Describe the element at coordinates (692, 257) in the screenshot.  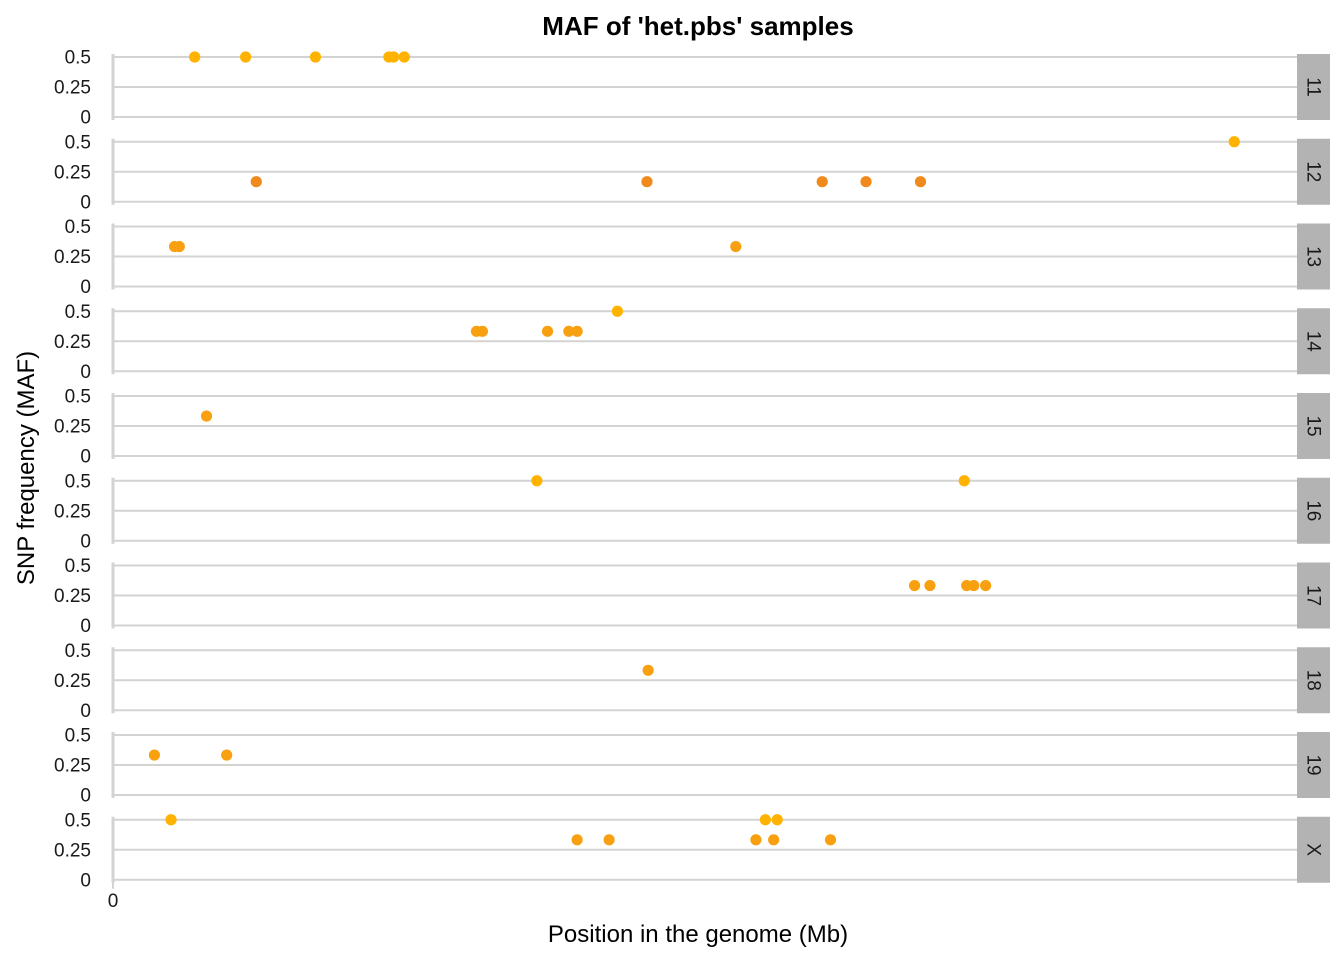
I see `panel-13: 0 0.25 0.5 13` at that location.